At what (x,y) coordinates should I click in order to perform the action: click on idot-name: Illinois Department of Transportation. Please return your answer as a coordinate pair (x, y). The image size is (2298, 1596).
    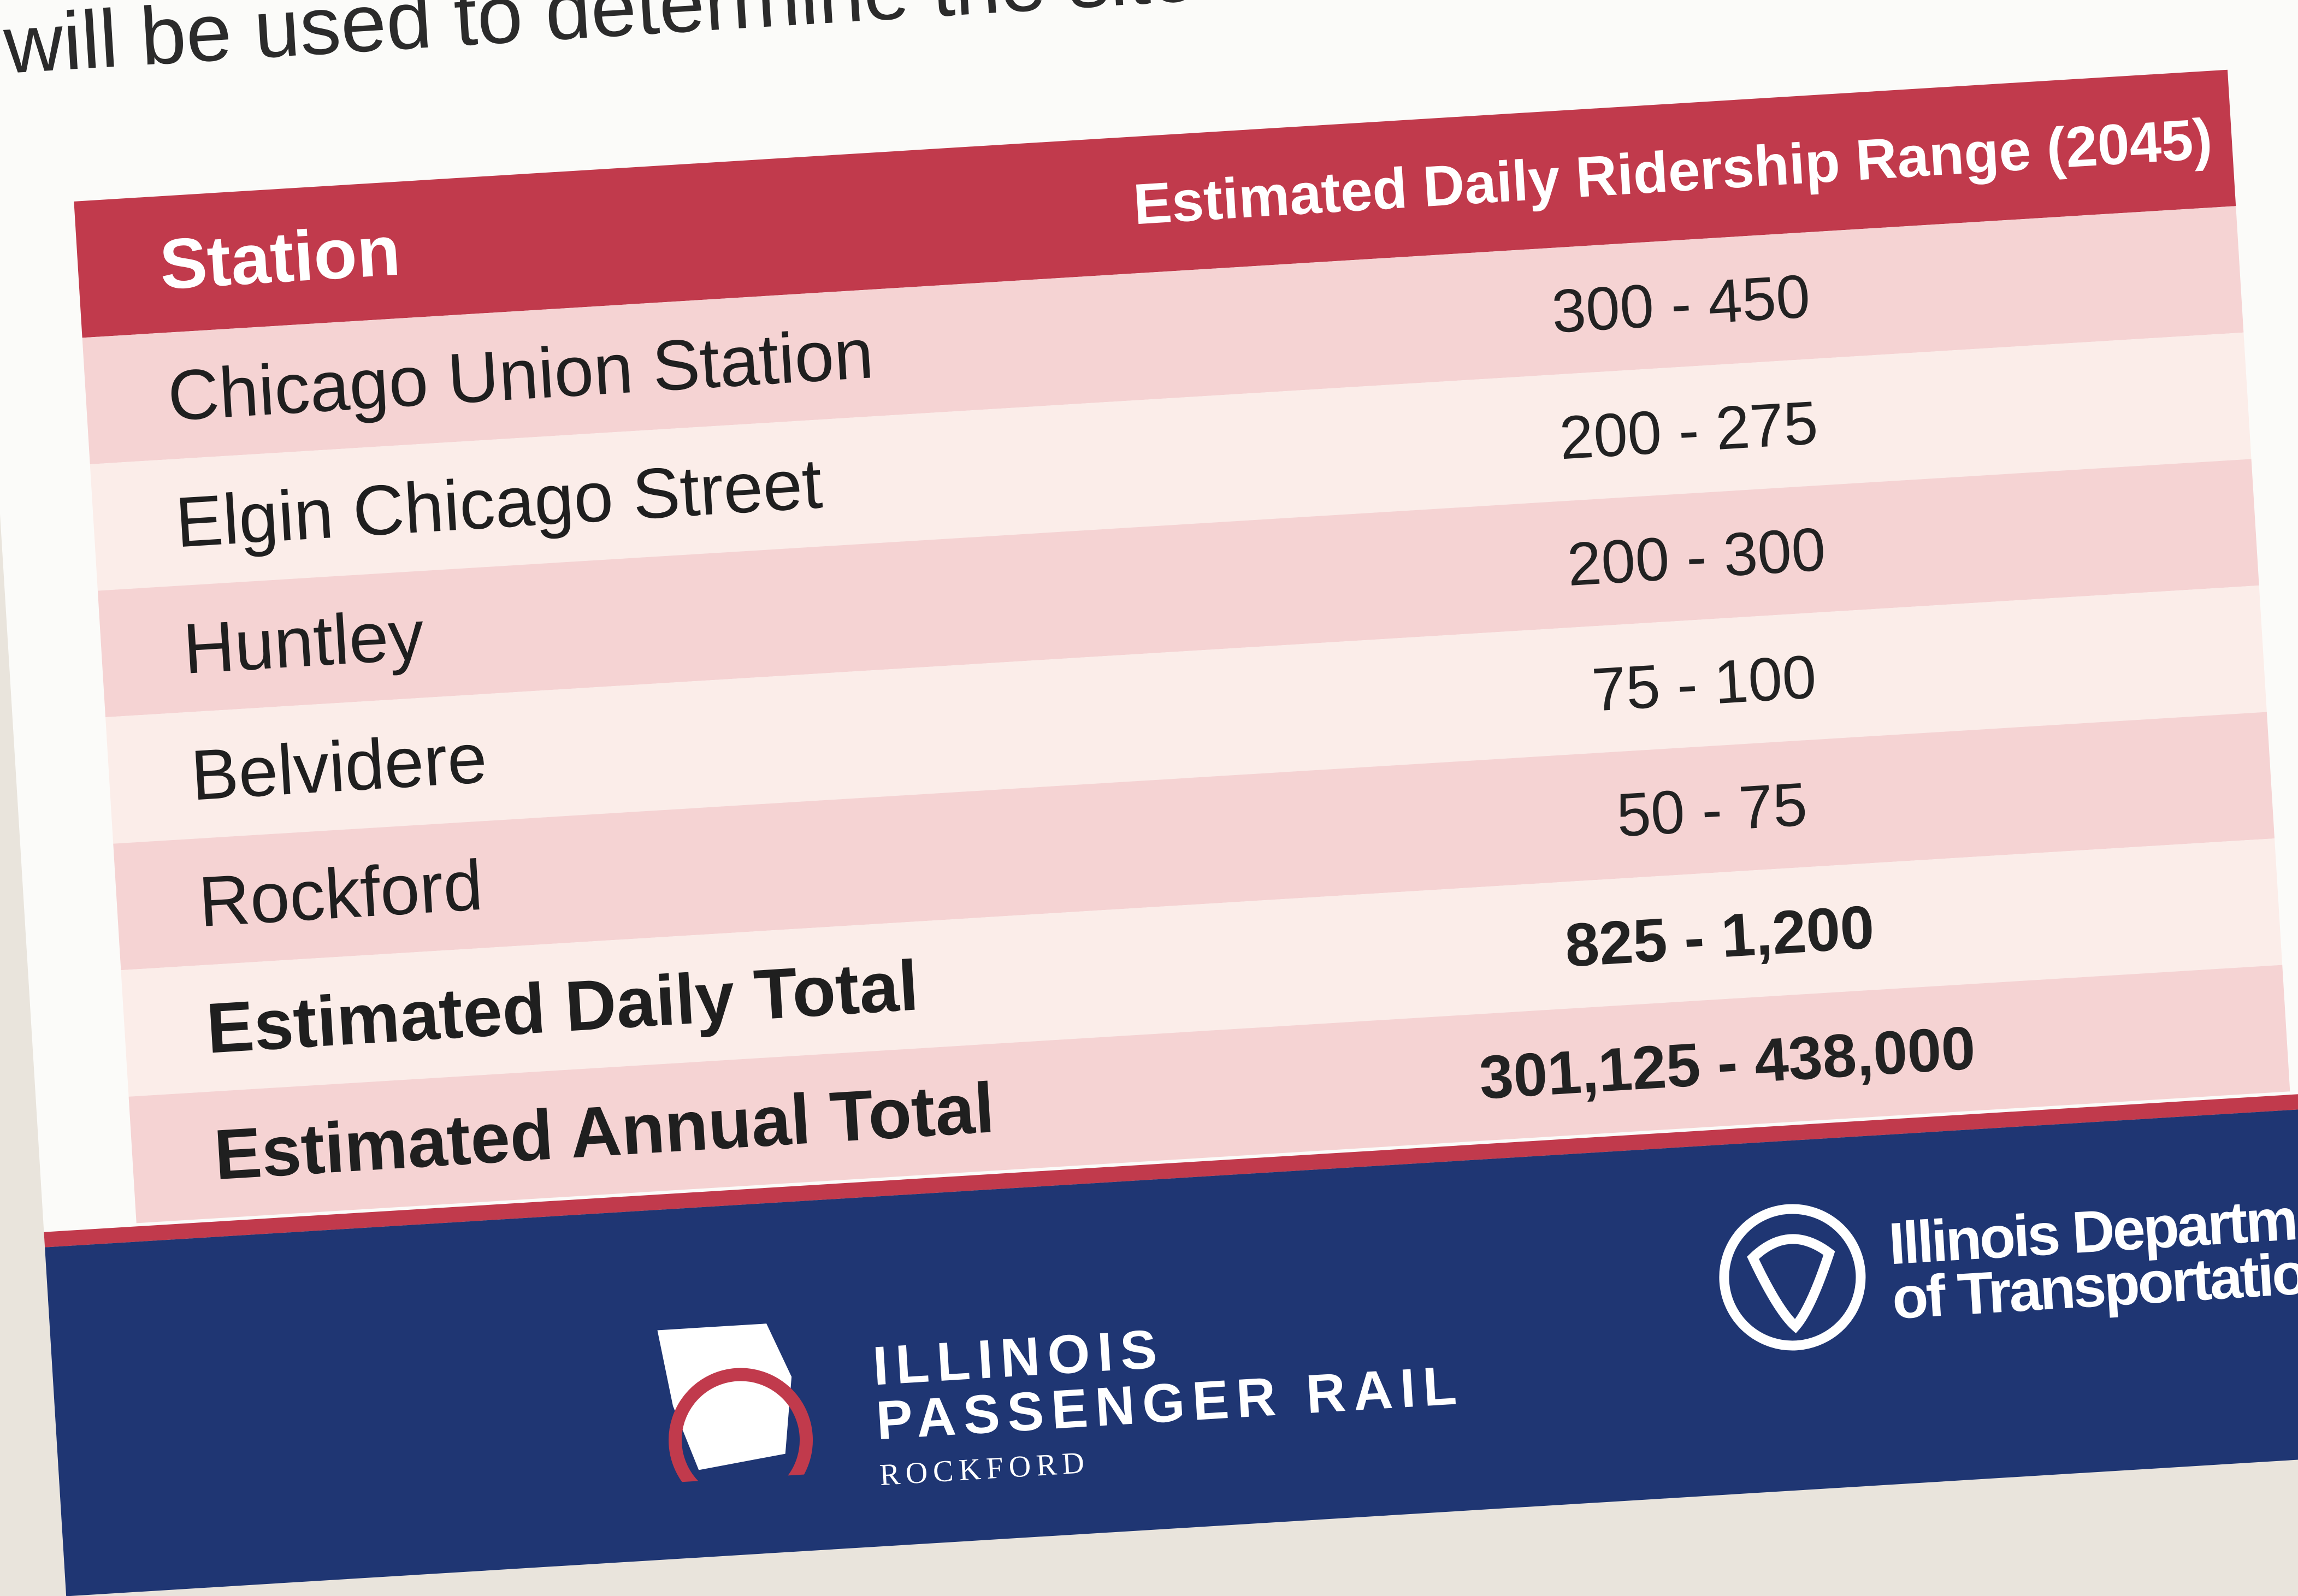
    Looking at the image, I should click on (2093, 1256).